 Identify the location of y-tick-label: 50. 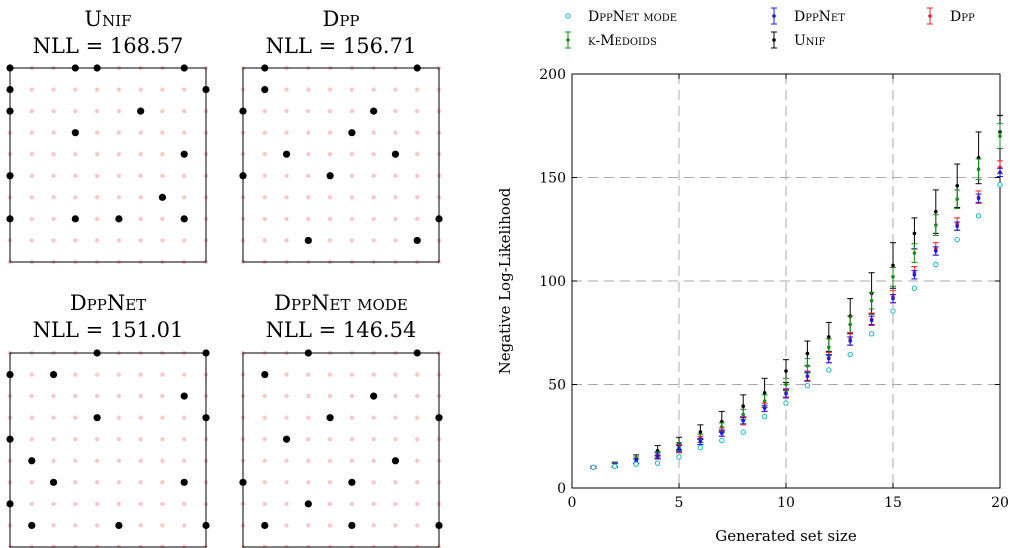
(557, 386).